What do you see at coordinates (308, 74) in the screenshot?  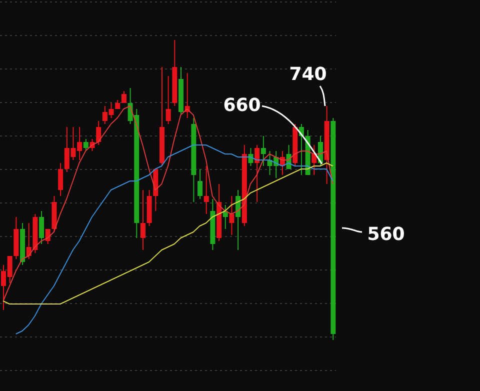 I see `annotation: 740` at bounding box center [308, 74].